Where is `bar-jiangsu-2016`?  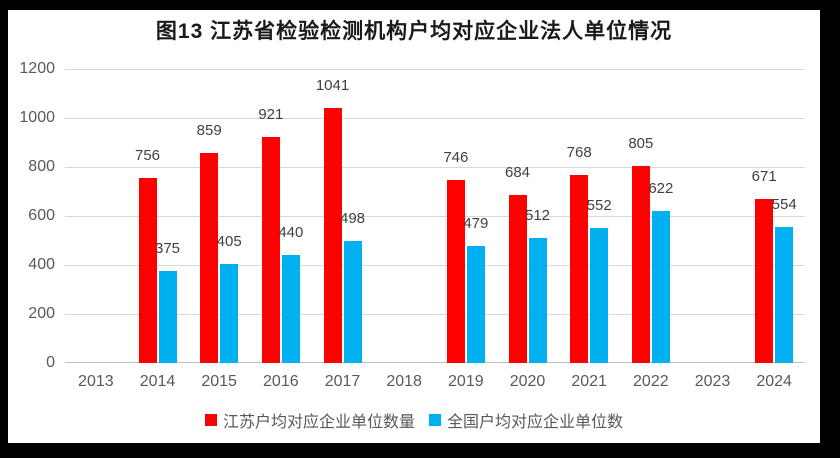 bar-jiangsu-2016 is located at coordinates (270, 250).